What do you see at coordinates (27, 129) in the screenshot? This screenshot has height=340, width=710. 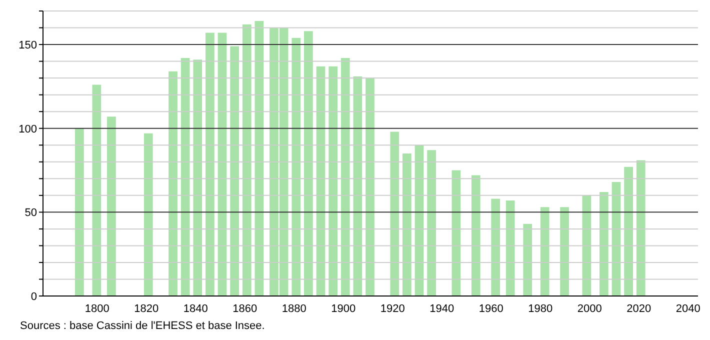 I see `y-tick-label: 100` at bounding box center [27, 129].